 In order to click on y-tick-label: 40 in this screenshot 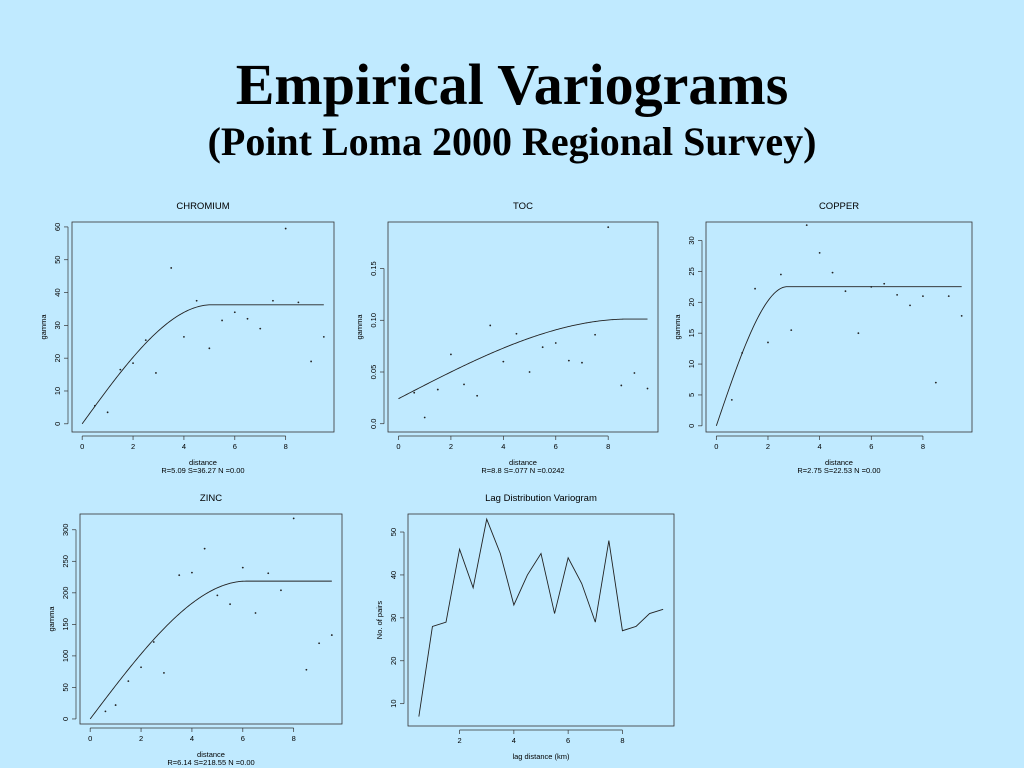, I will do `click(393, 575)`.